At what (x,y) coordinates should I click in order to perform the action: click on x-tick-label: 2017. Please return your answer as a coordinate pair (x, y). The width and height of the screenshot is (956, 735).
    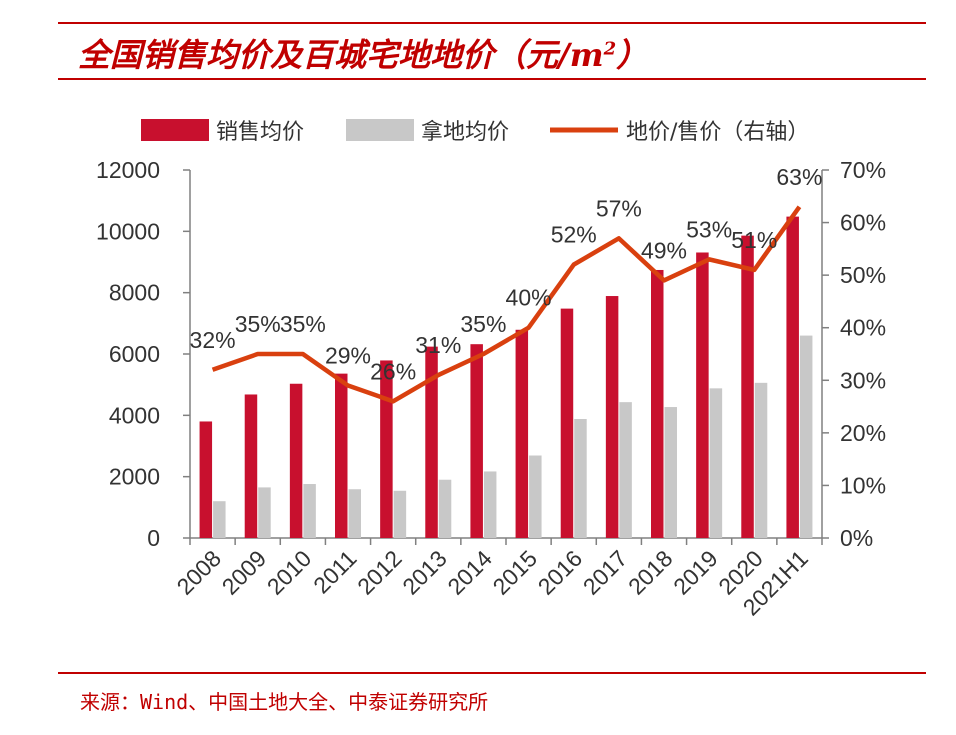
    Looking at the image, I should click on (605, 572).